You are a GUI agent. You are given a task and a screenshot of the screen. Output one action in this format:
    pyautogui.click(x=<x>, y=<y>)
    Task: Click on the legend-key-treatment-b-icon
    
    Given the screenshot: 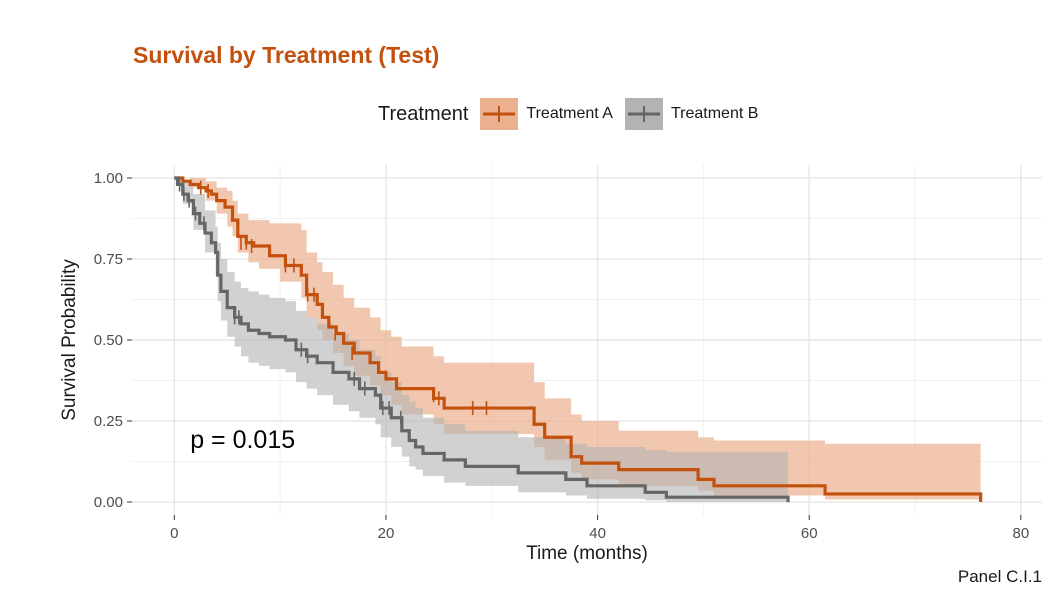 What is the action you would take?
    pyautogui.click(x=643, y=114)
    